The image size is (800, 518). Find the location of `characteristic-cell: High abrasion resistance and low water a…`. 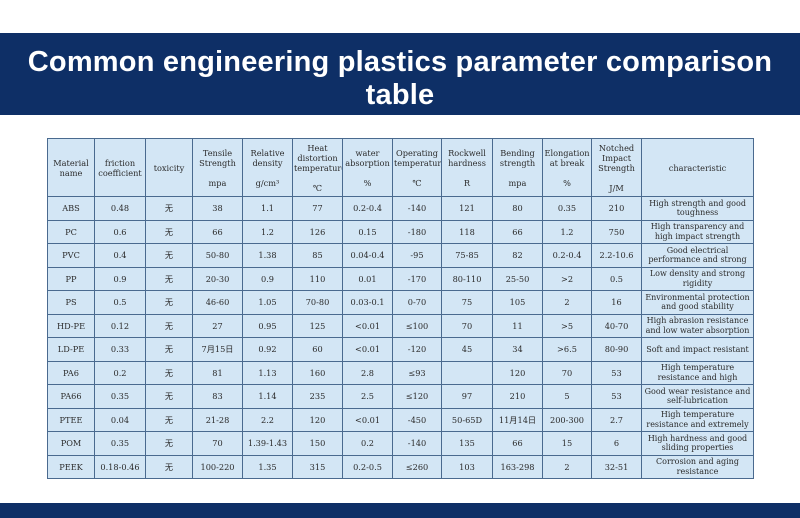

characteristic-cell: High abrasion resistance and low water a… is located at coordinates (697, 325).